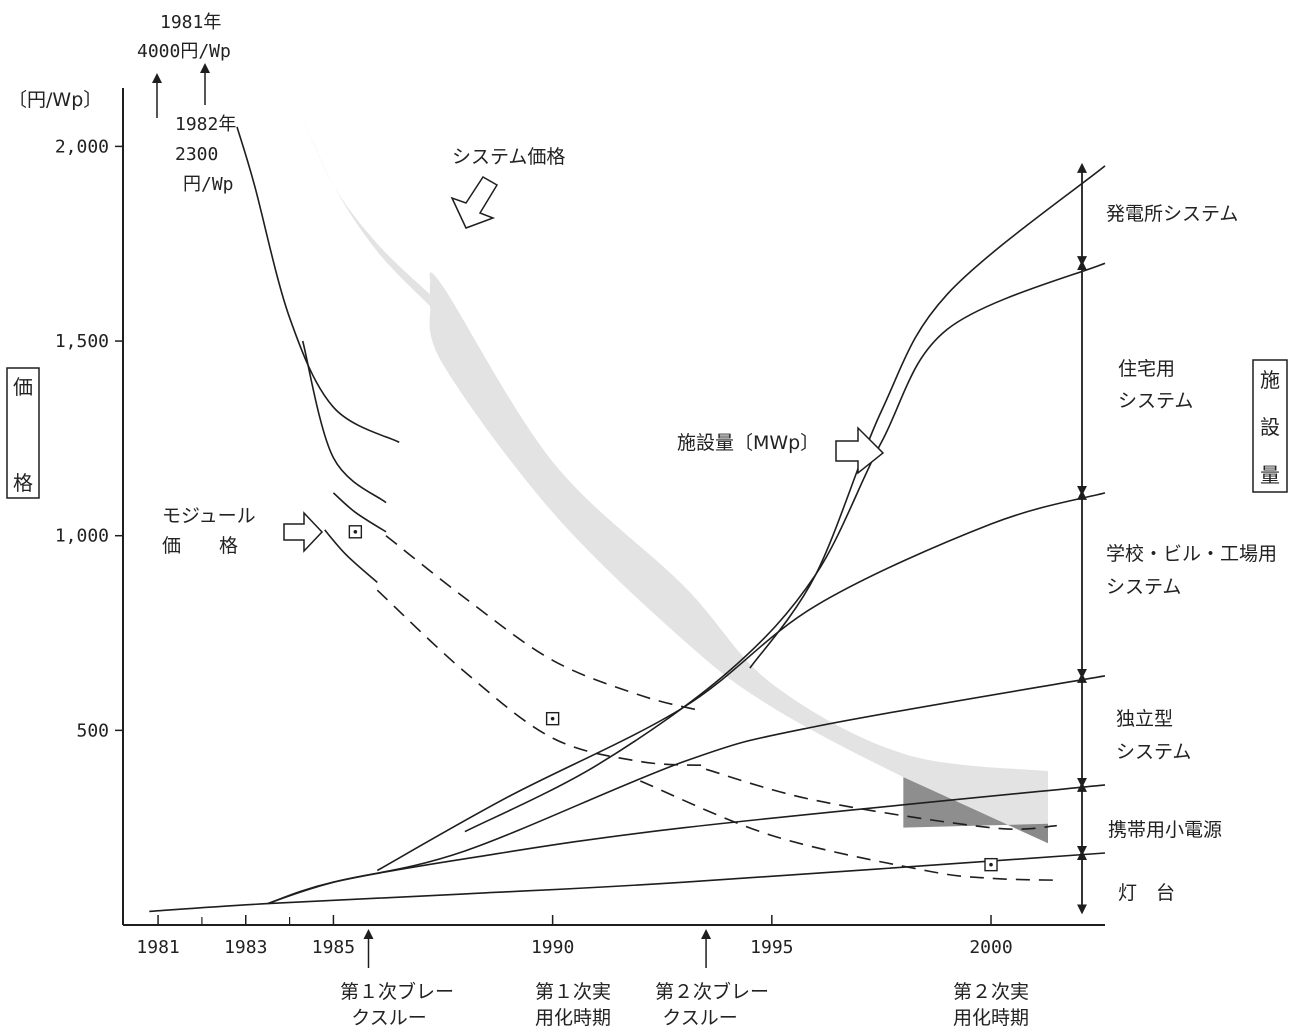  I want to click on installed-pointer-arrow, so click(860, 450).